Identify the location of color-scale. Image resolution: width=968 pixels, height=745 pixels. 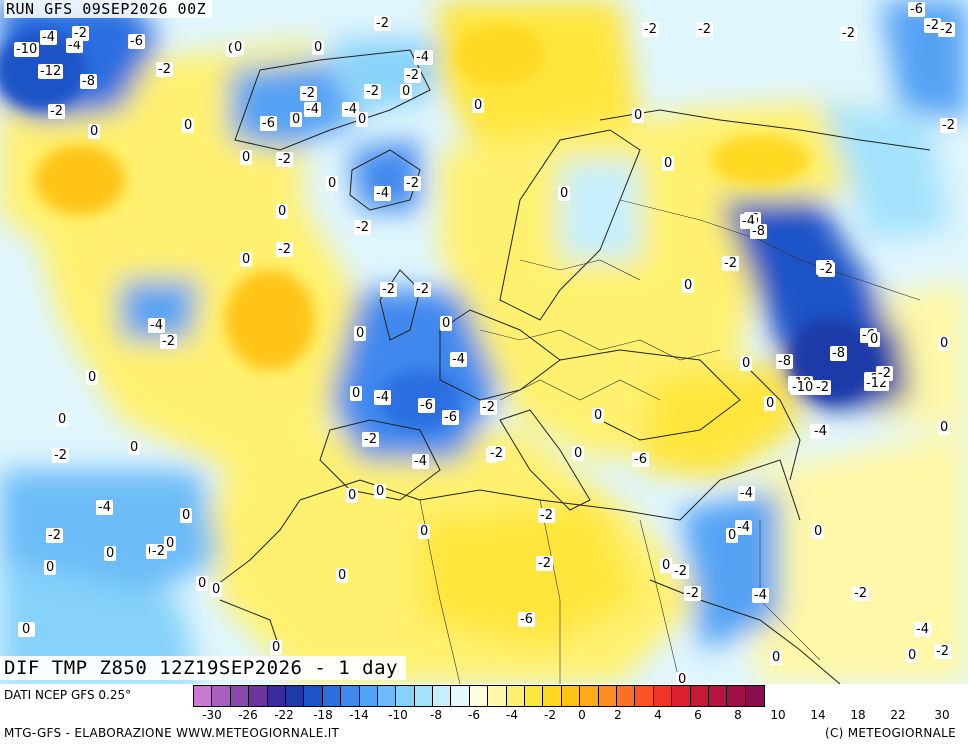
(479, 696).